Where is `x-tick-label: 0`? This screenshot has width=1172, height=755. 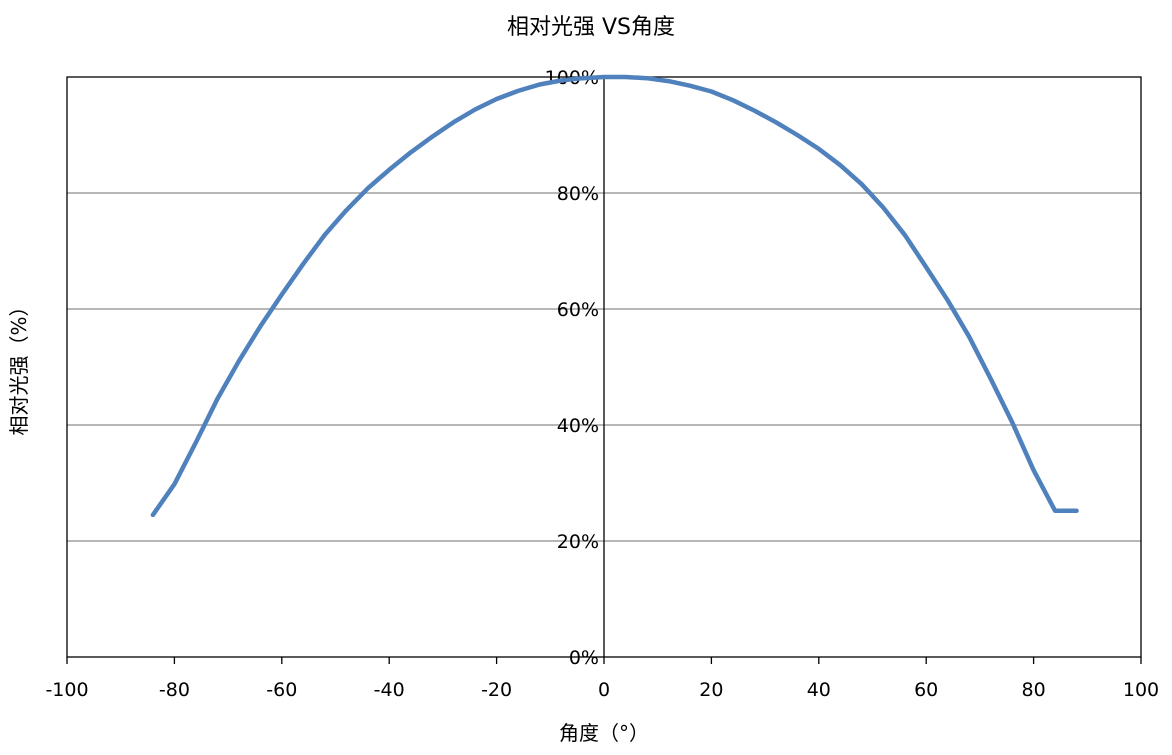 x-tick-label: 0 is located at coordinates (604, 690).